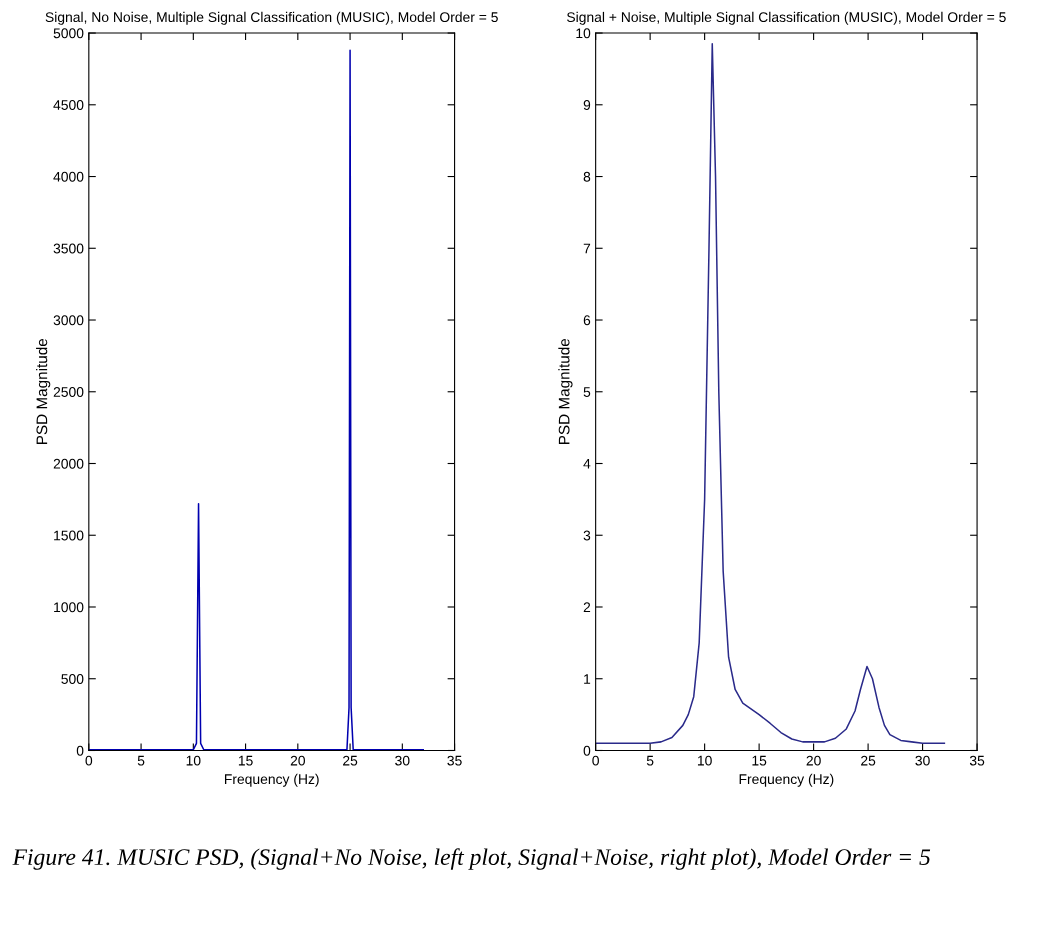 This screenshot has height=944, width=1045. Describe the element at coordinates (72, 679) in the screenshot. I see `y-tick-label: 500` at that location.